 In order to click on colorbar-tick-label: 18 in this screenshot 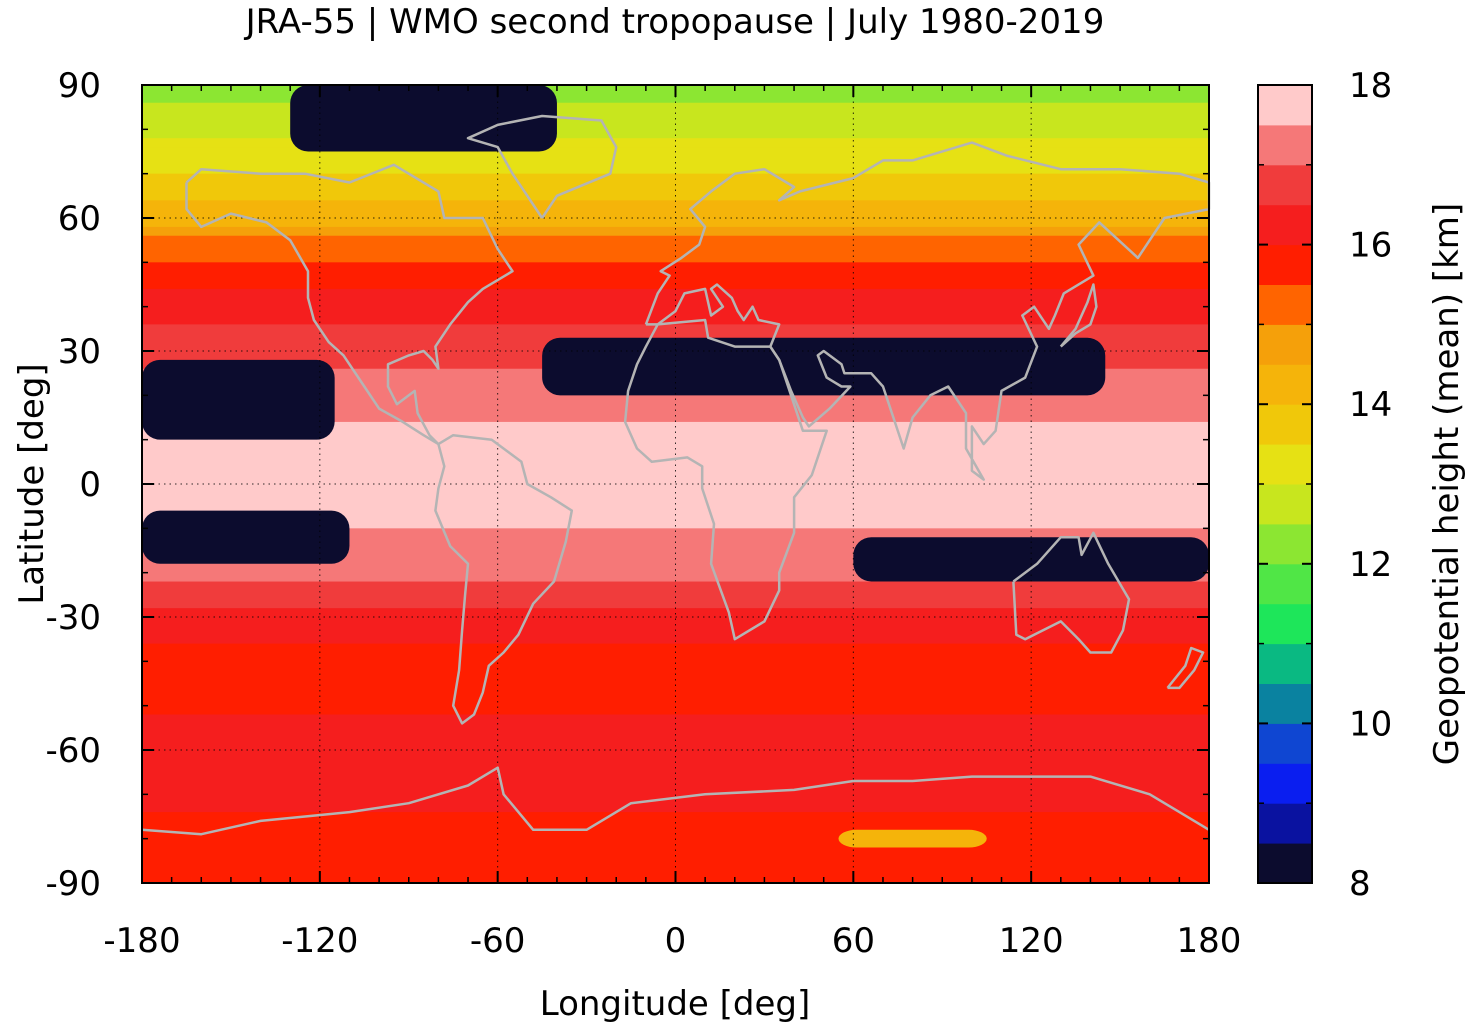, I will do `click(1370, 86)`.